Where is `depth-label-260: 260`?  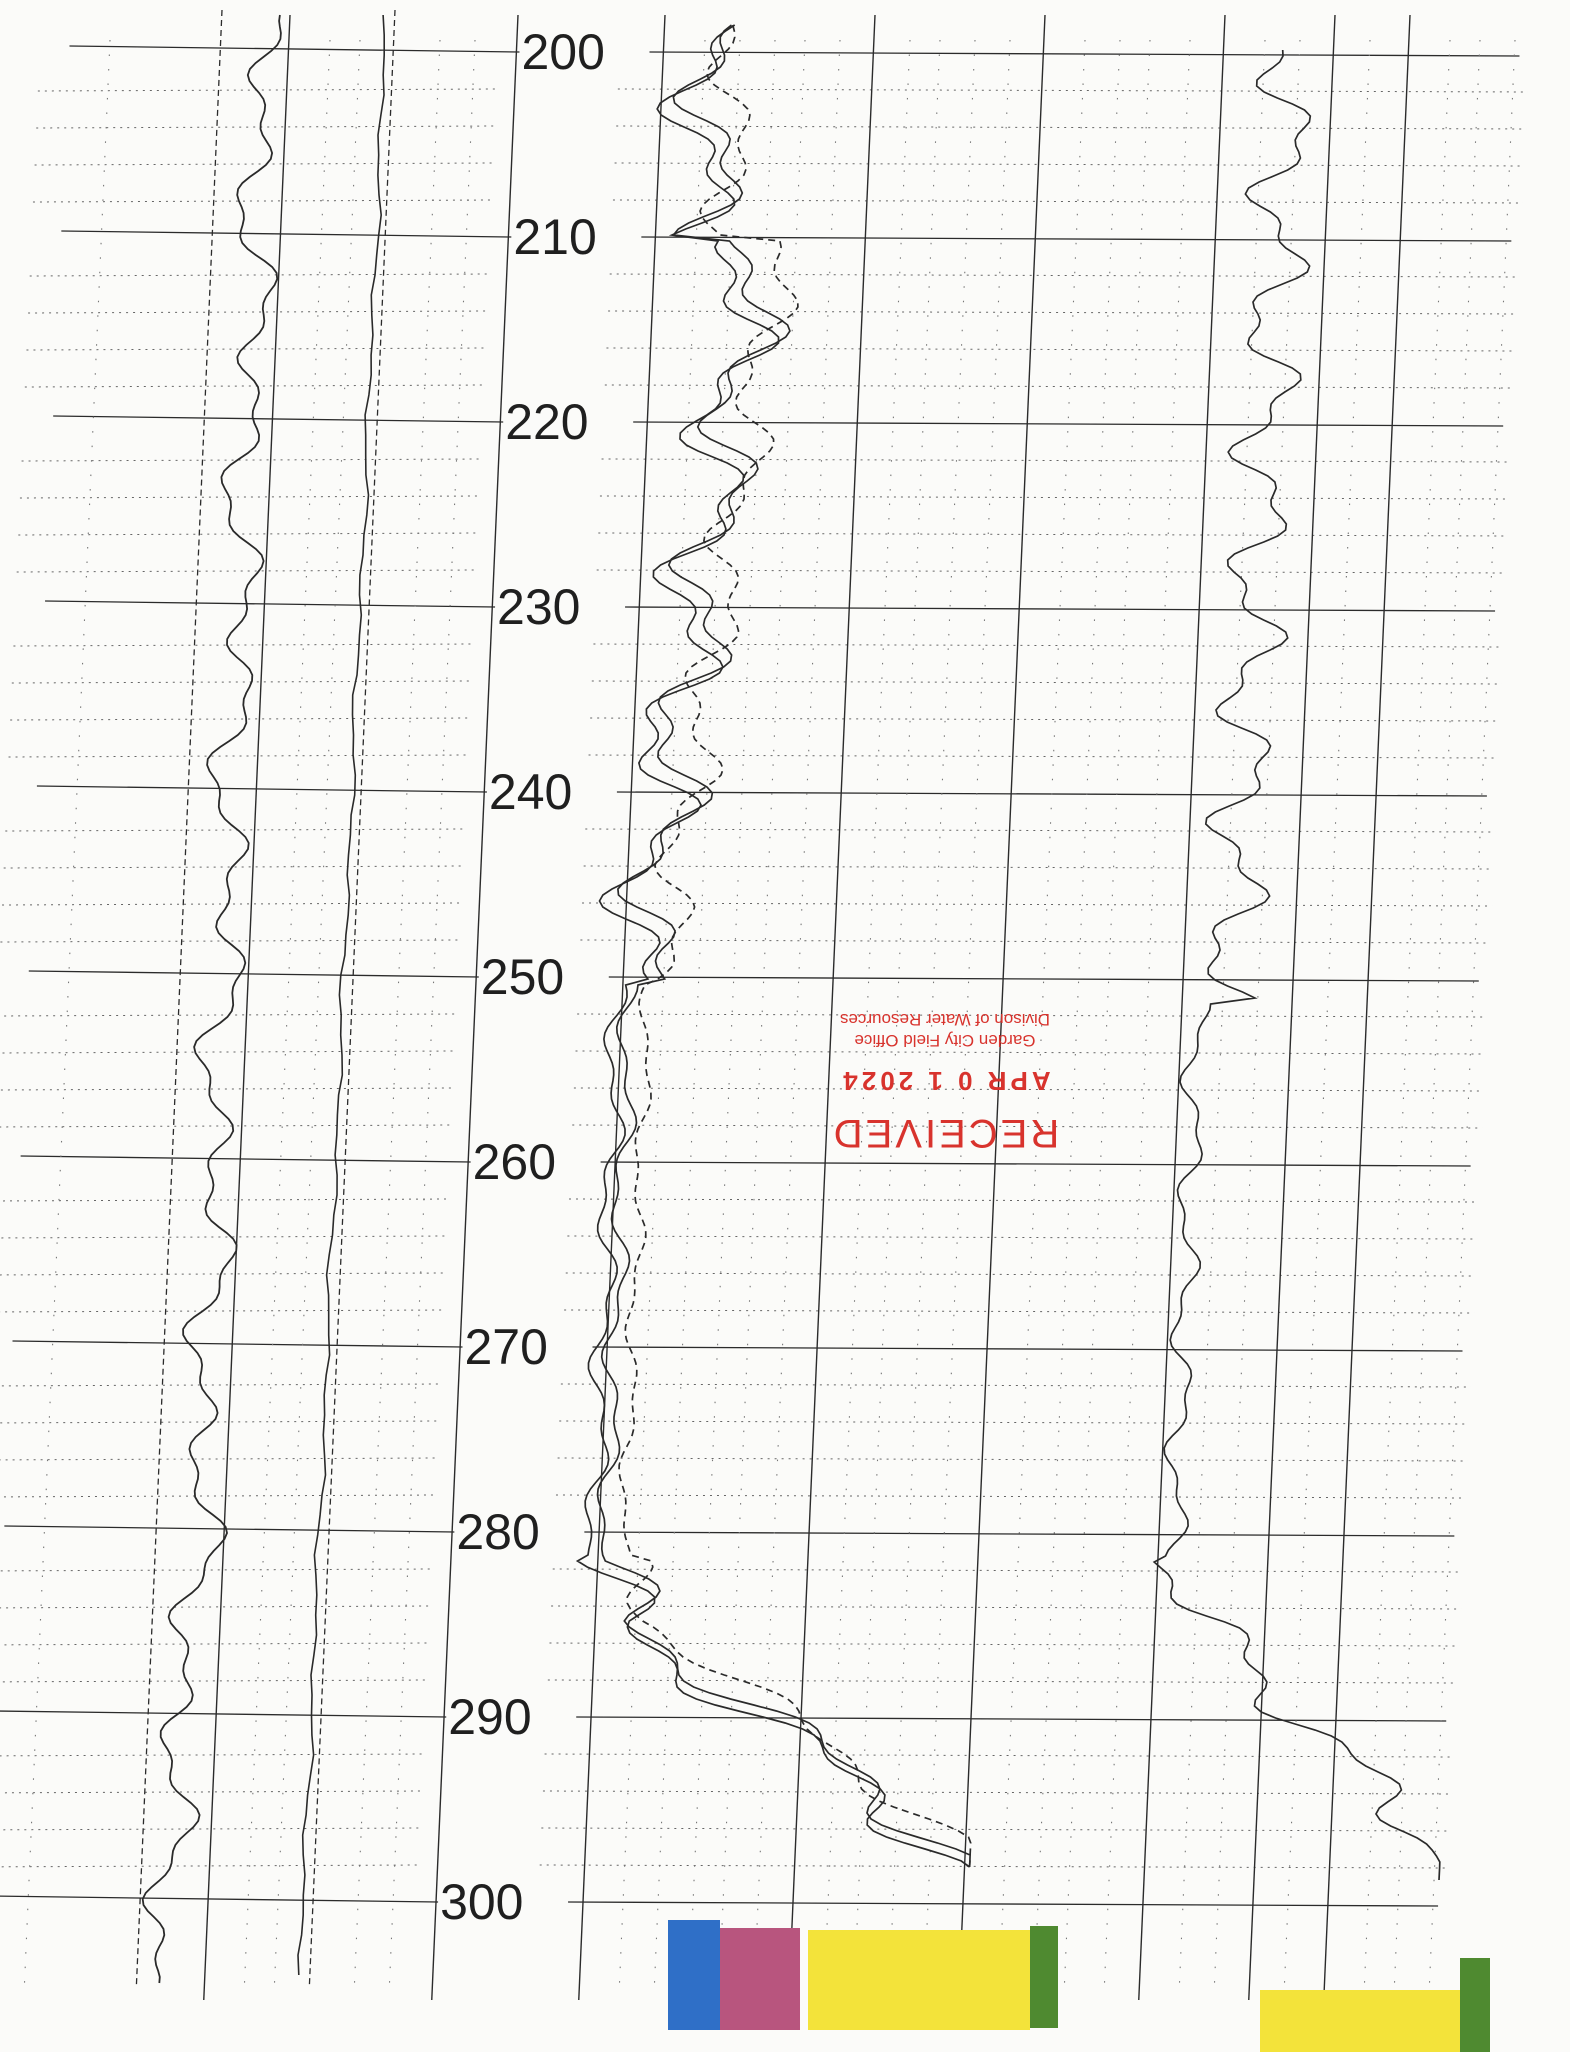
depth-label-260: 260 is located at coordinates (514, 1162).